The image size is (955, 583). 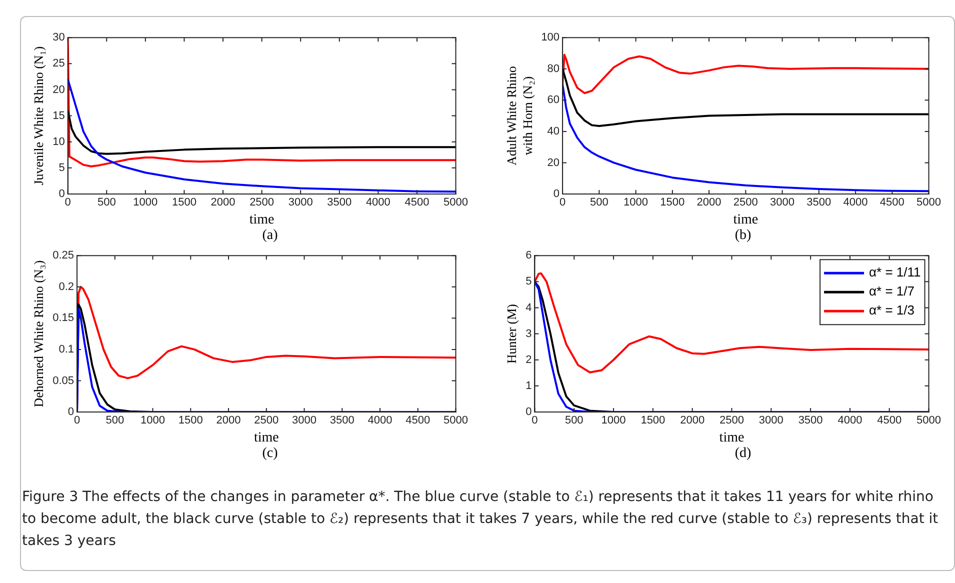 I want to click on y-tick-label: 40, so click(x=553, y=131).